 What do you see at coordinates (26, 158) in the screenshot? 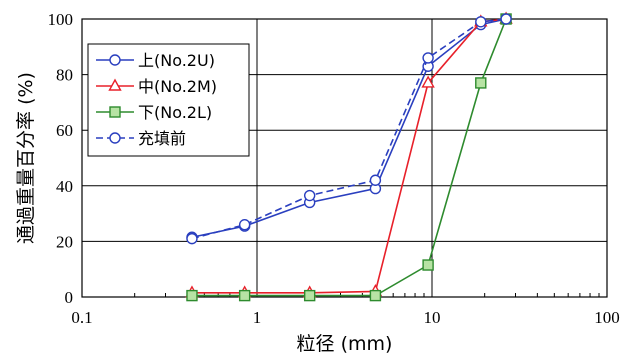
I see `y-axis-title: 通過重量百分率 (%)` at bounding box center [26, 158].